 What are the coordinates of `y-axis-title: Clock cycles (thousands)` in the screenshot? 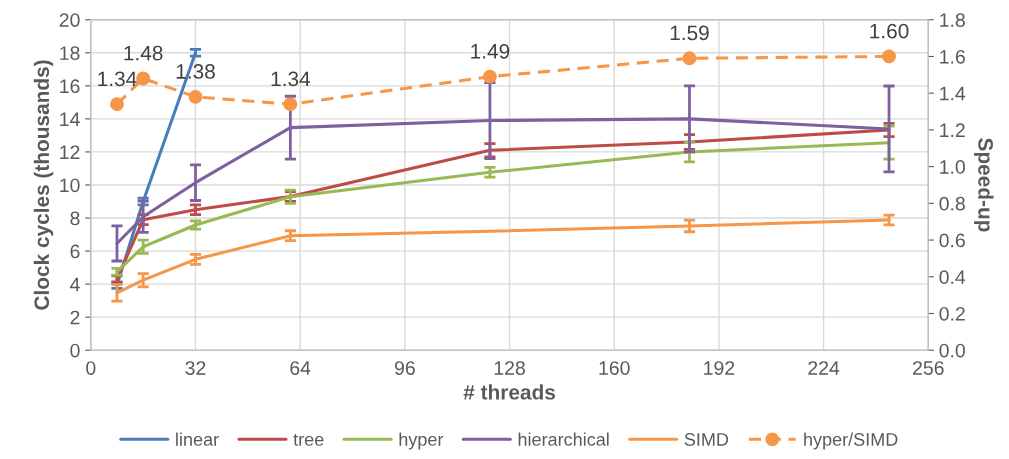 It's located at (43, 185).